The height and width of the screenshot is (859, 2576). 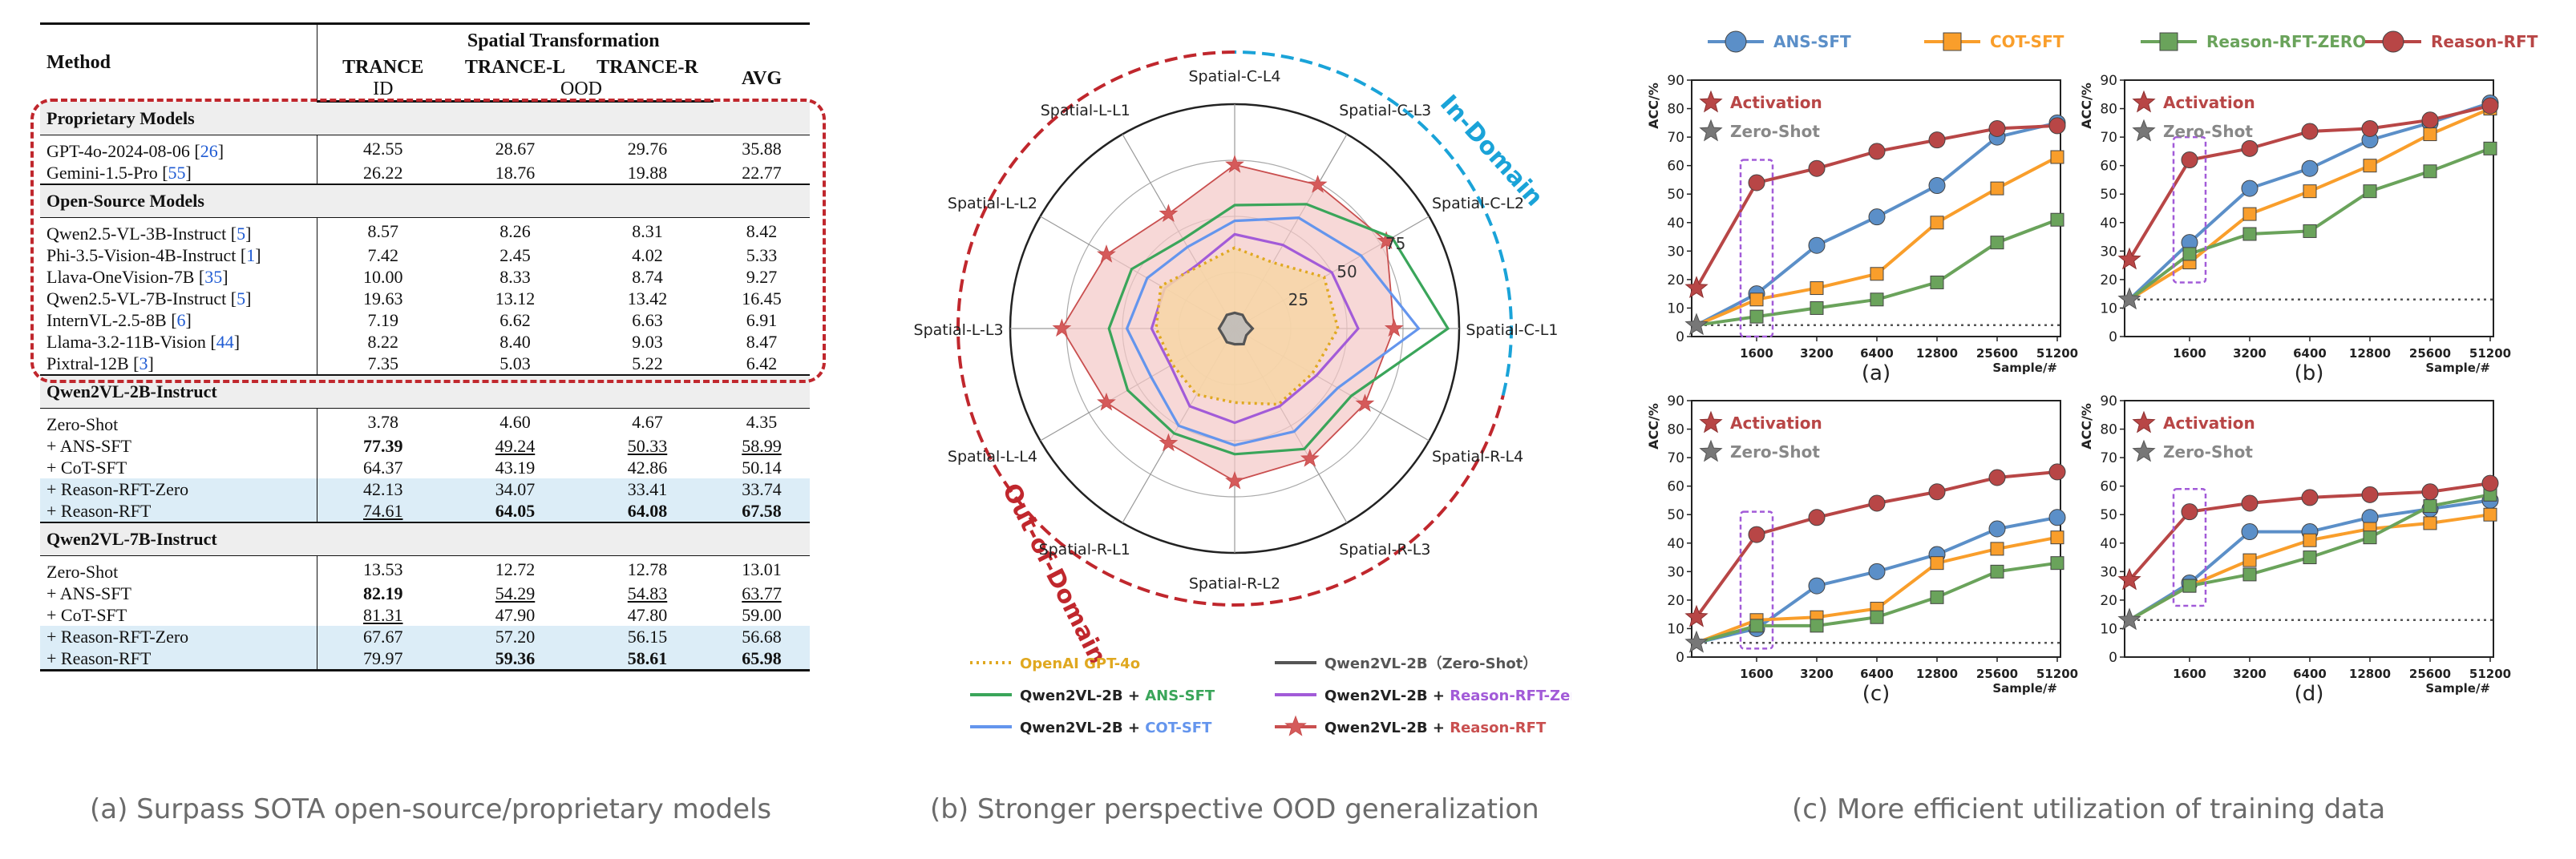 I want to click on value-cell: 6.42, so click(x=762, y=363).